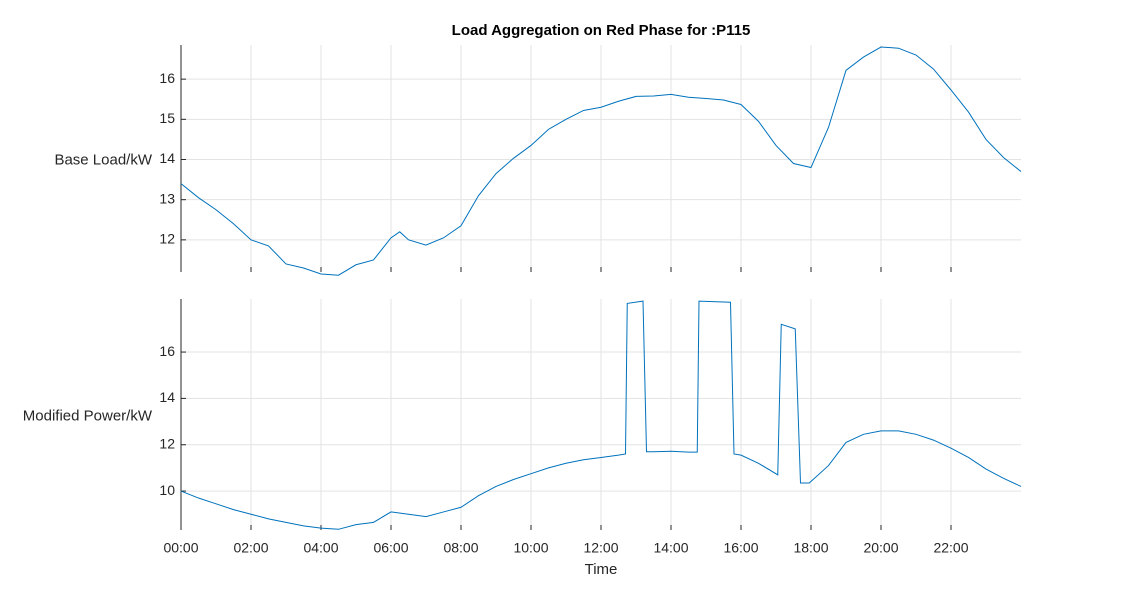 The height and width of the screenshot is (596, 1129). I want to click on y-tick-label: 13, so click(167, 198).